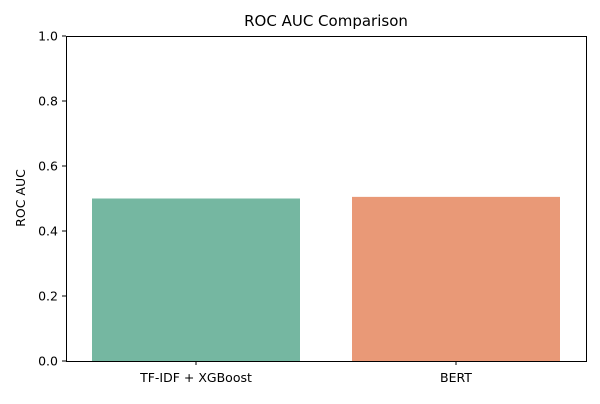 The image size is (600, 404). What do you see at coordinates (195, 377) in the screenshot?
I see `x-tick-label: TF-IDF + XGBoost` at bounding box center [195, 377].